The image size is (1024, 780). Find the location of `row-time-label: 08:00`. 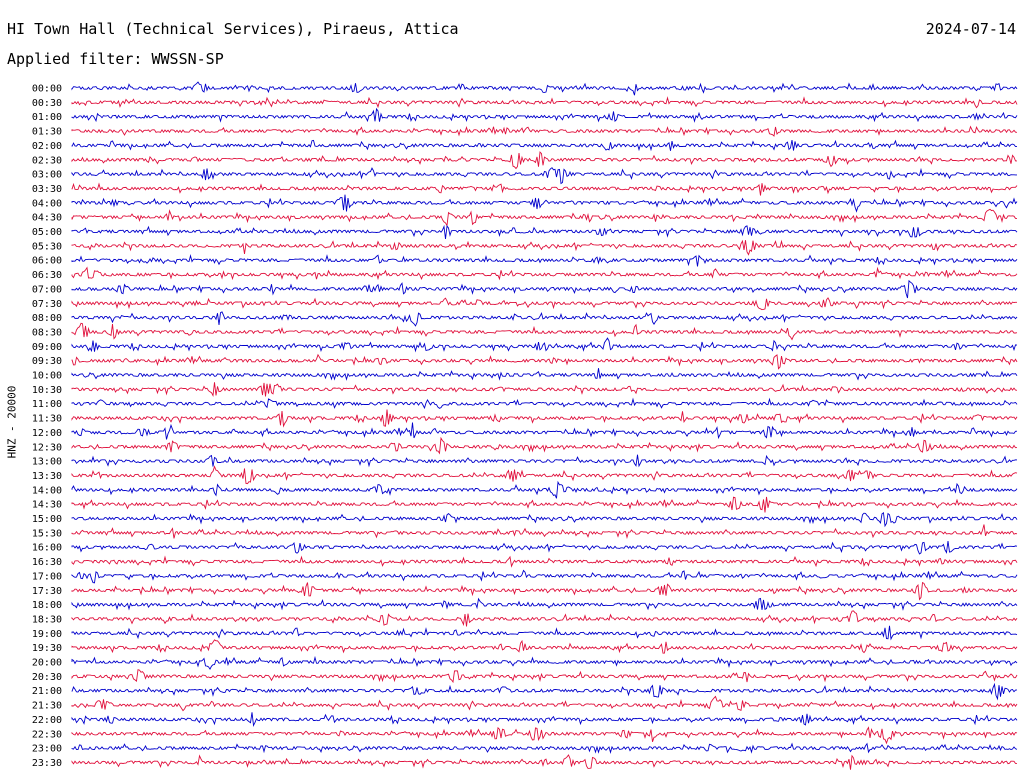

row-time-label: 08:00 is located at coordinates (47, 318).